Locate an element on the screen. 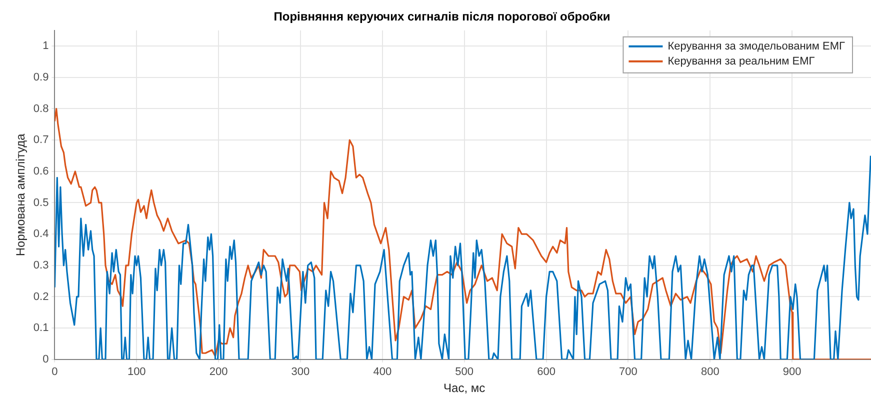 The height and width of the screenshot is (407, 871). y-tick-label: 0.2 is located at coordinates (41, 296).